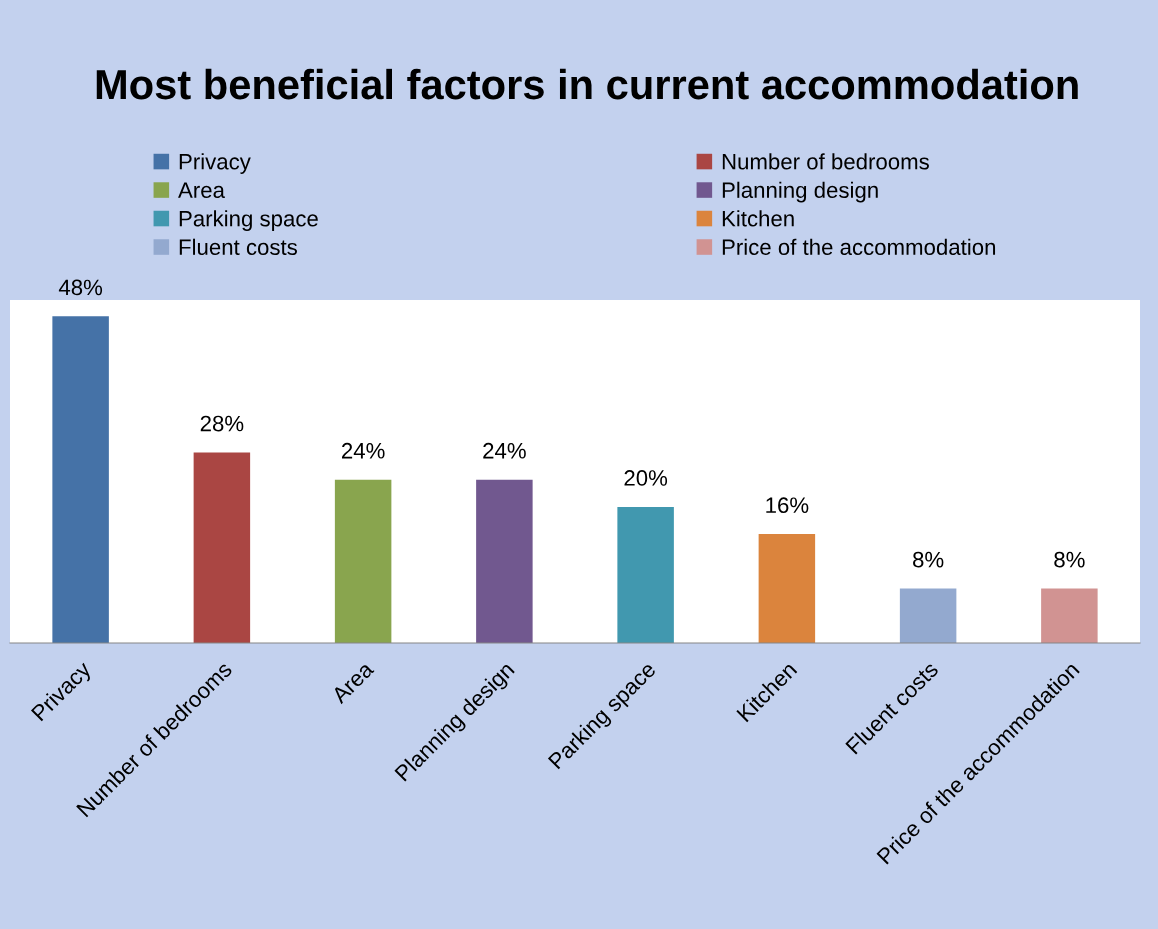 This screenshot has width=1158, height=929. I want to click on legend-label: Parking space, so click(248, 220).